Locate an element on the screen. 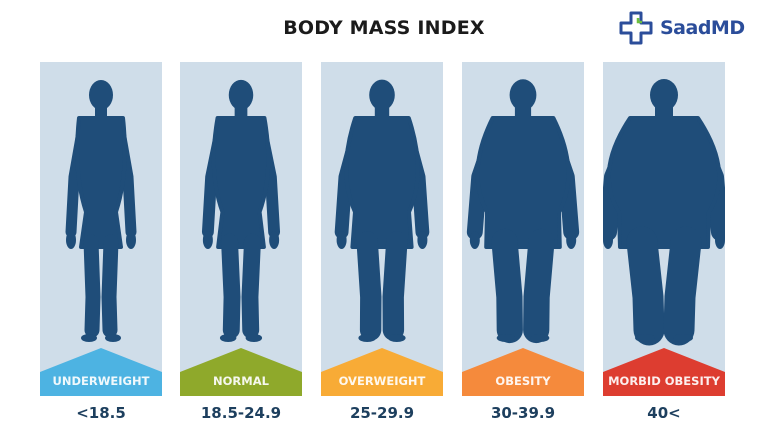 The height and width of the screenshot is (432, 768). logo: SaadMD is located at coordinates (681, 28).